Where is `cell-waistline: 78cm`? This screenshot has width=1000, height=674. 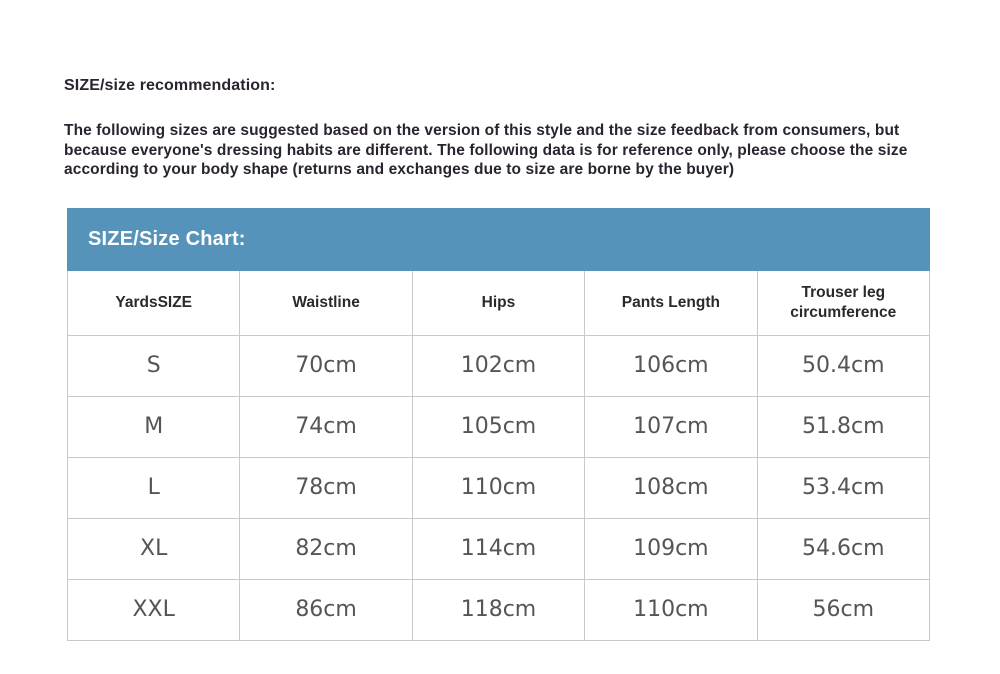 cell-waistline: 78cm is located at coordinates (326, 487).